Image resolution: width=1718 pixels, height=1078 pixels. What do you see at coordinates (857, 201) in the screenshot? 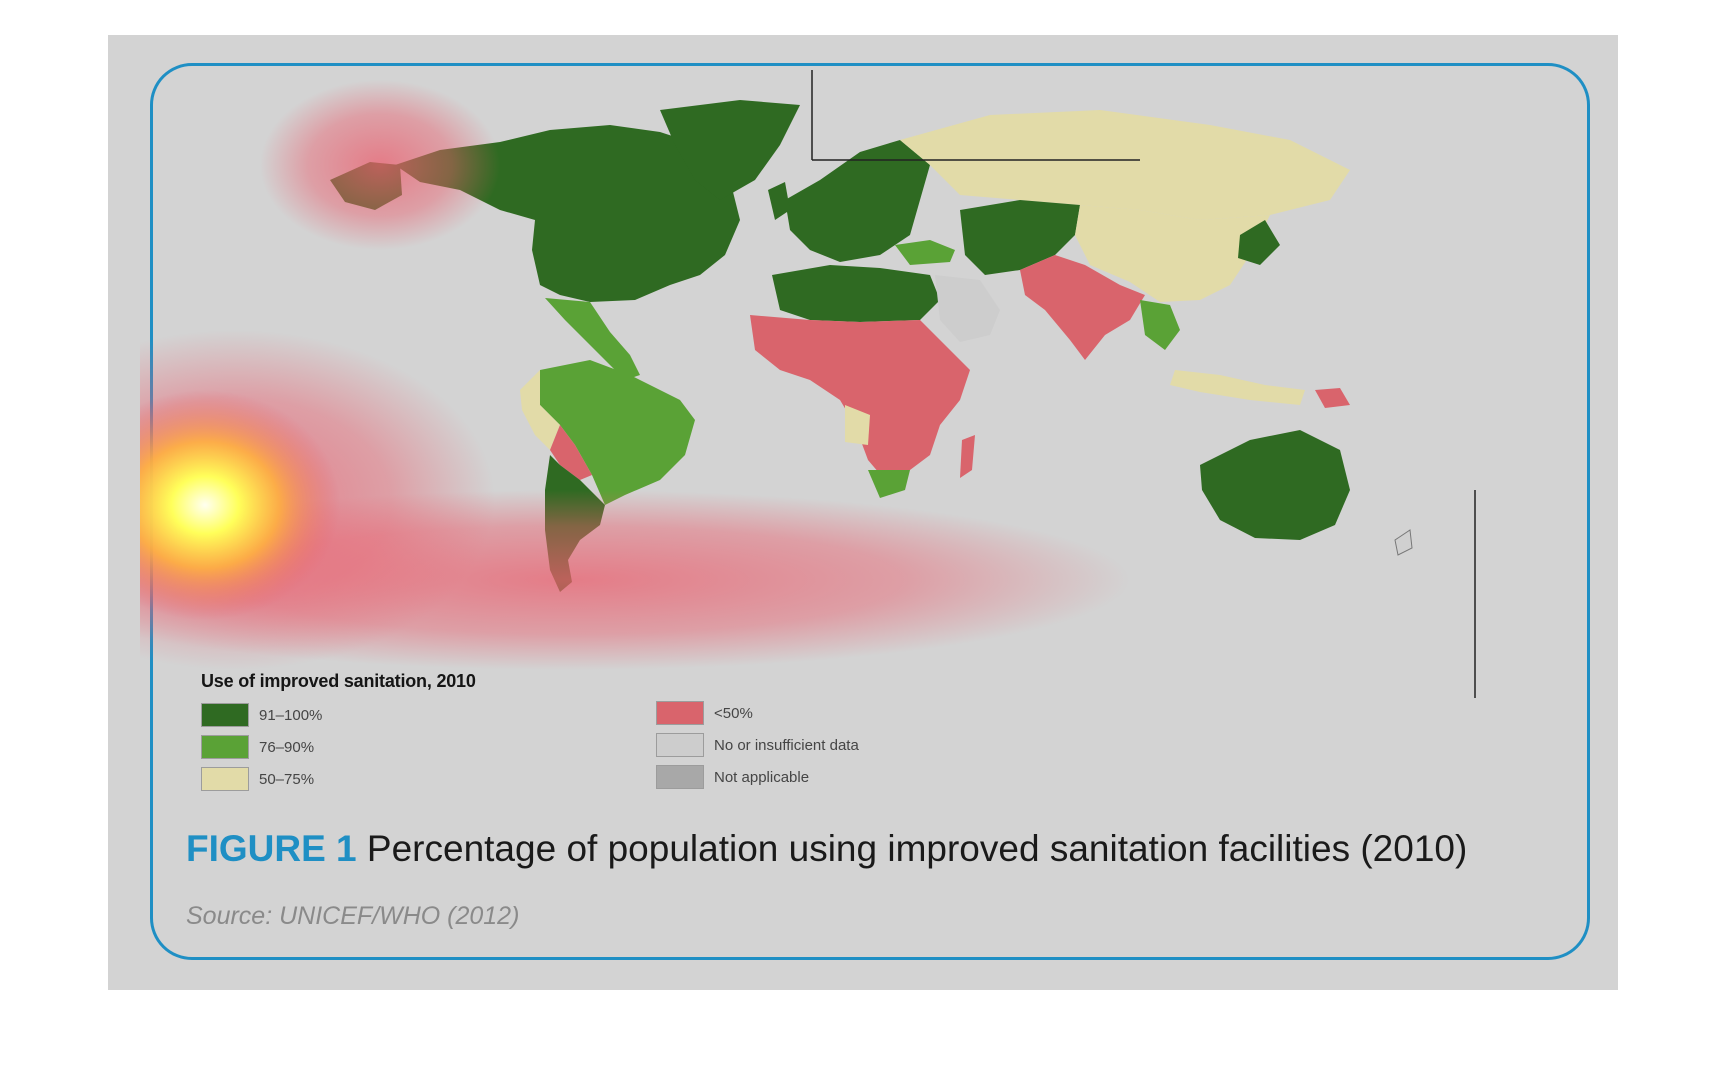
I see `region-europe` at bounding box center [857, 201].